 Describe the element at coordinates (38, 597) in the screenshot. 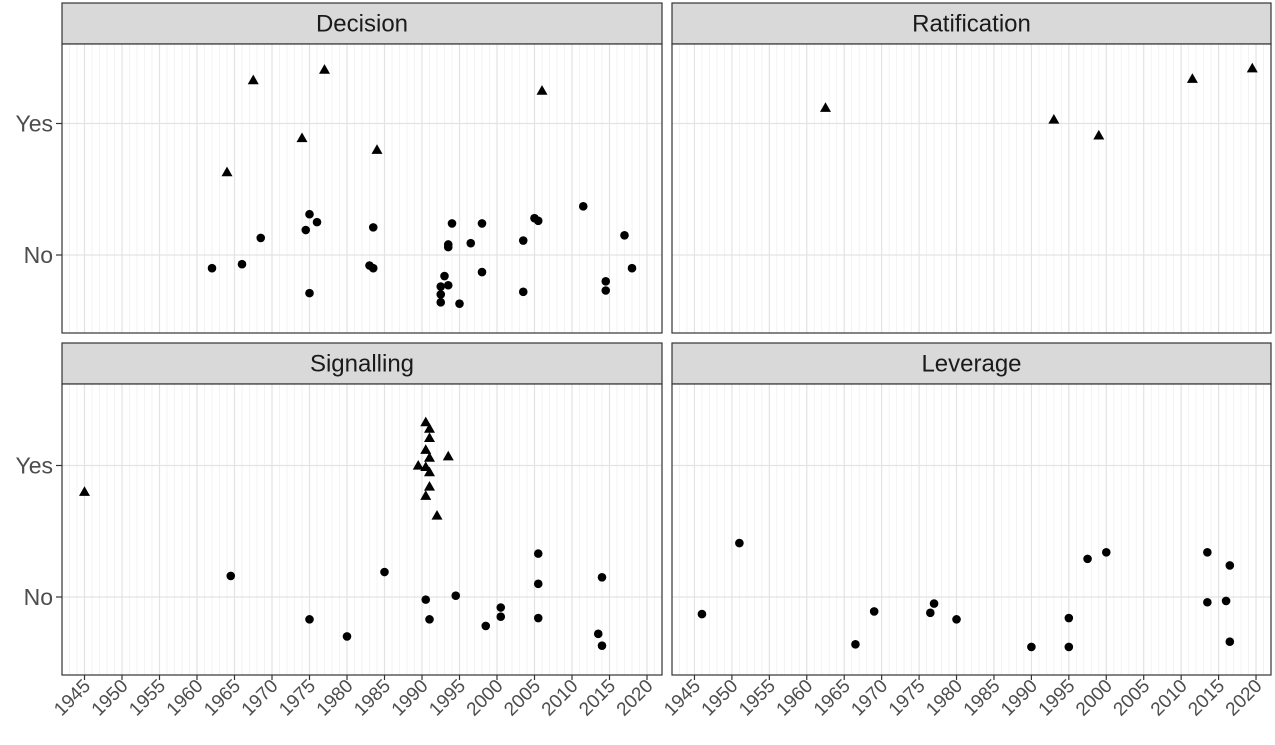

I see `y-tick-label-no: No` at that location.